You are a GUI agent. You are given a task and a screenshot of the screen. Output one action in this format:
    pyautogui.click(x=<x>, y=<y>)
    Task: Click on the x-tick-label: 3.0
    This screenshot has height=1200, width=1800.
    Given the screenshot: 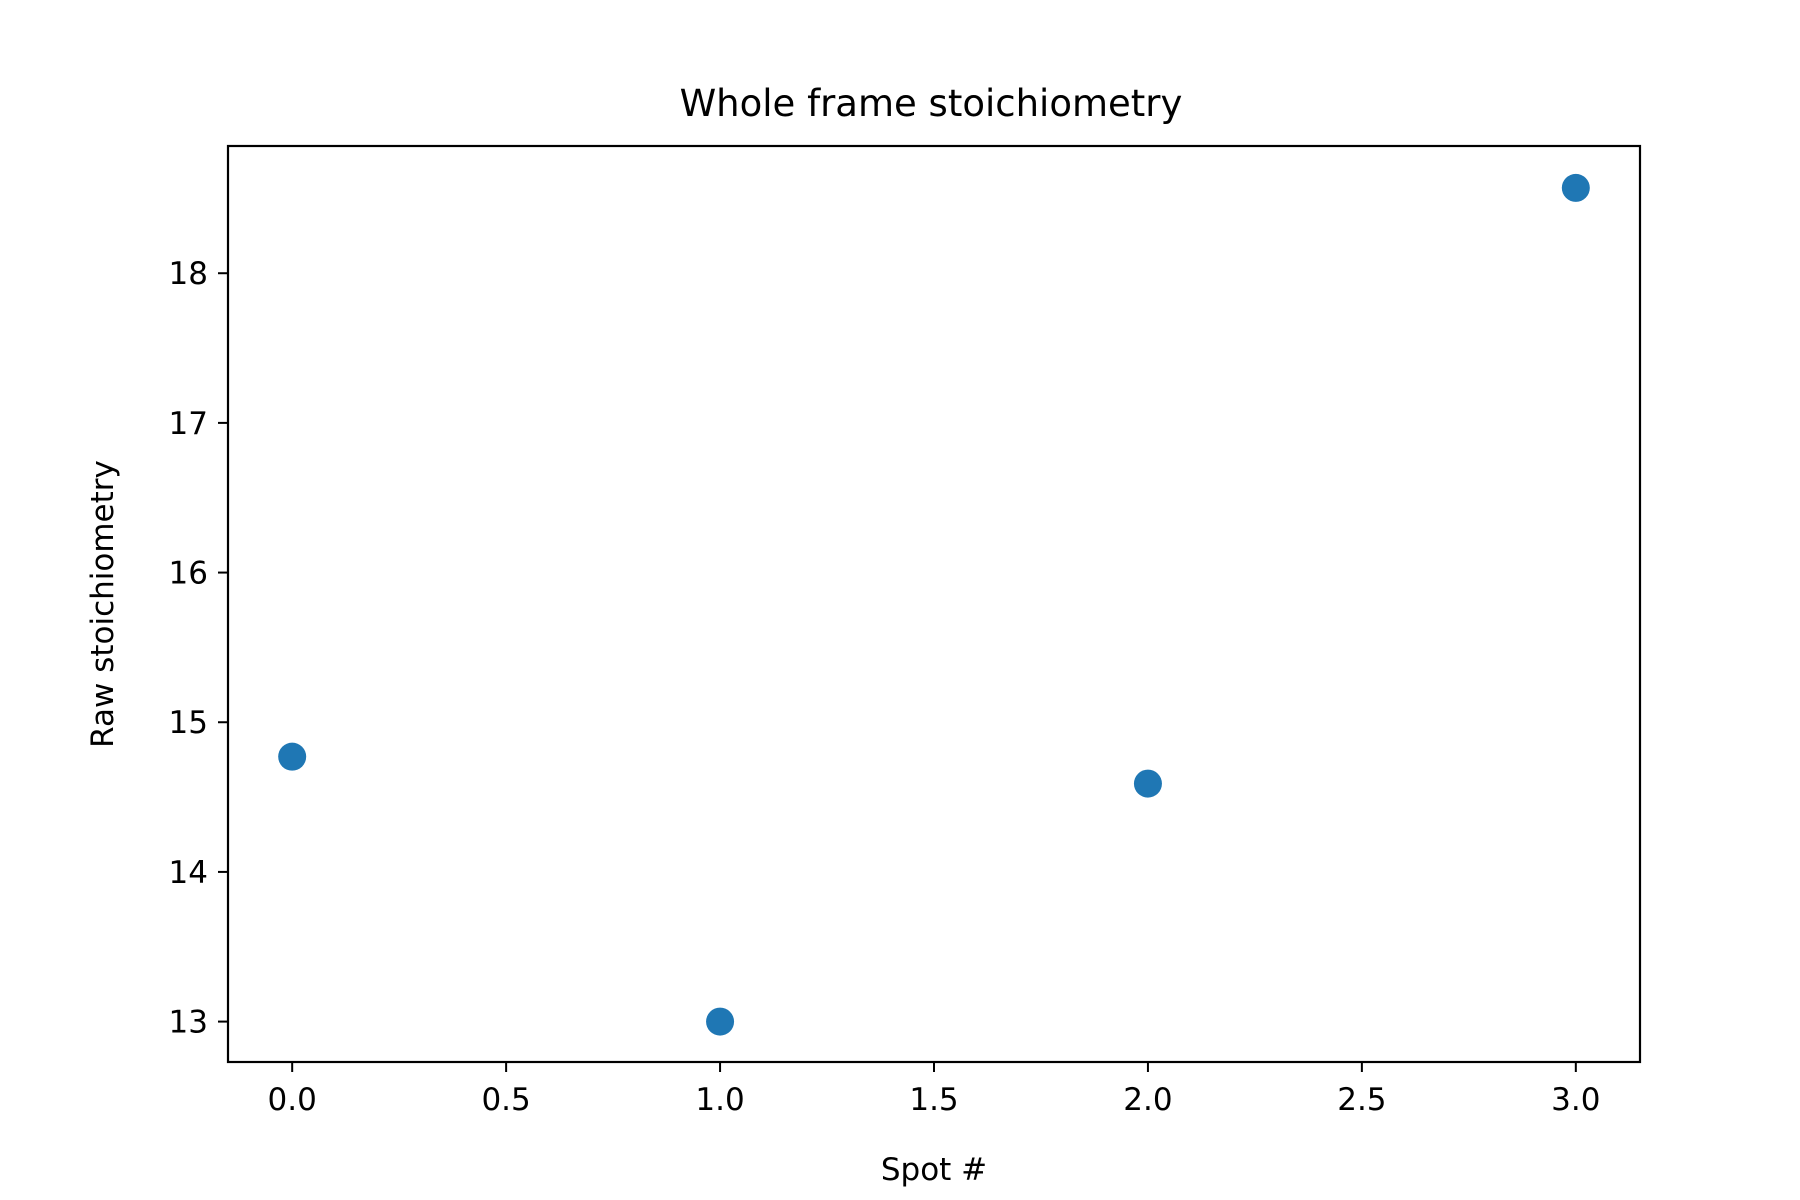 What is the action you would take?
    pyautogui.click(x=1575, y=1100)
    